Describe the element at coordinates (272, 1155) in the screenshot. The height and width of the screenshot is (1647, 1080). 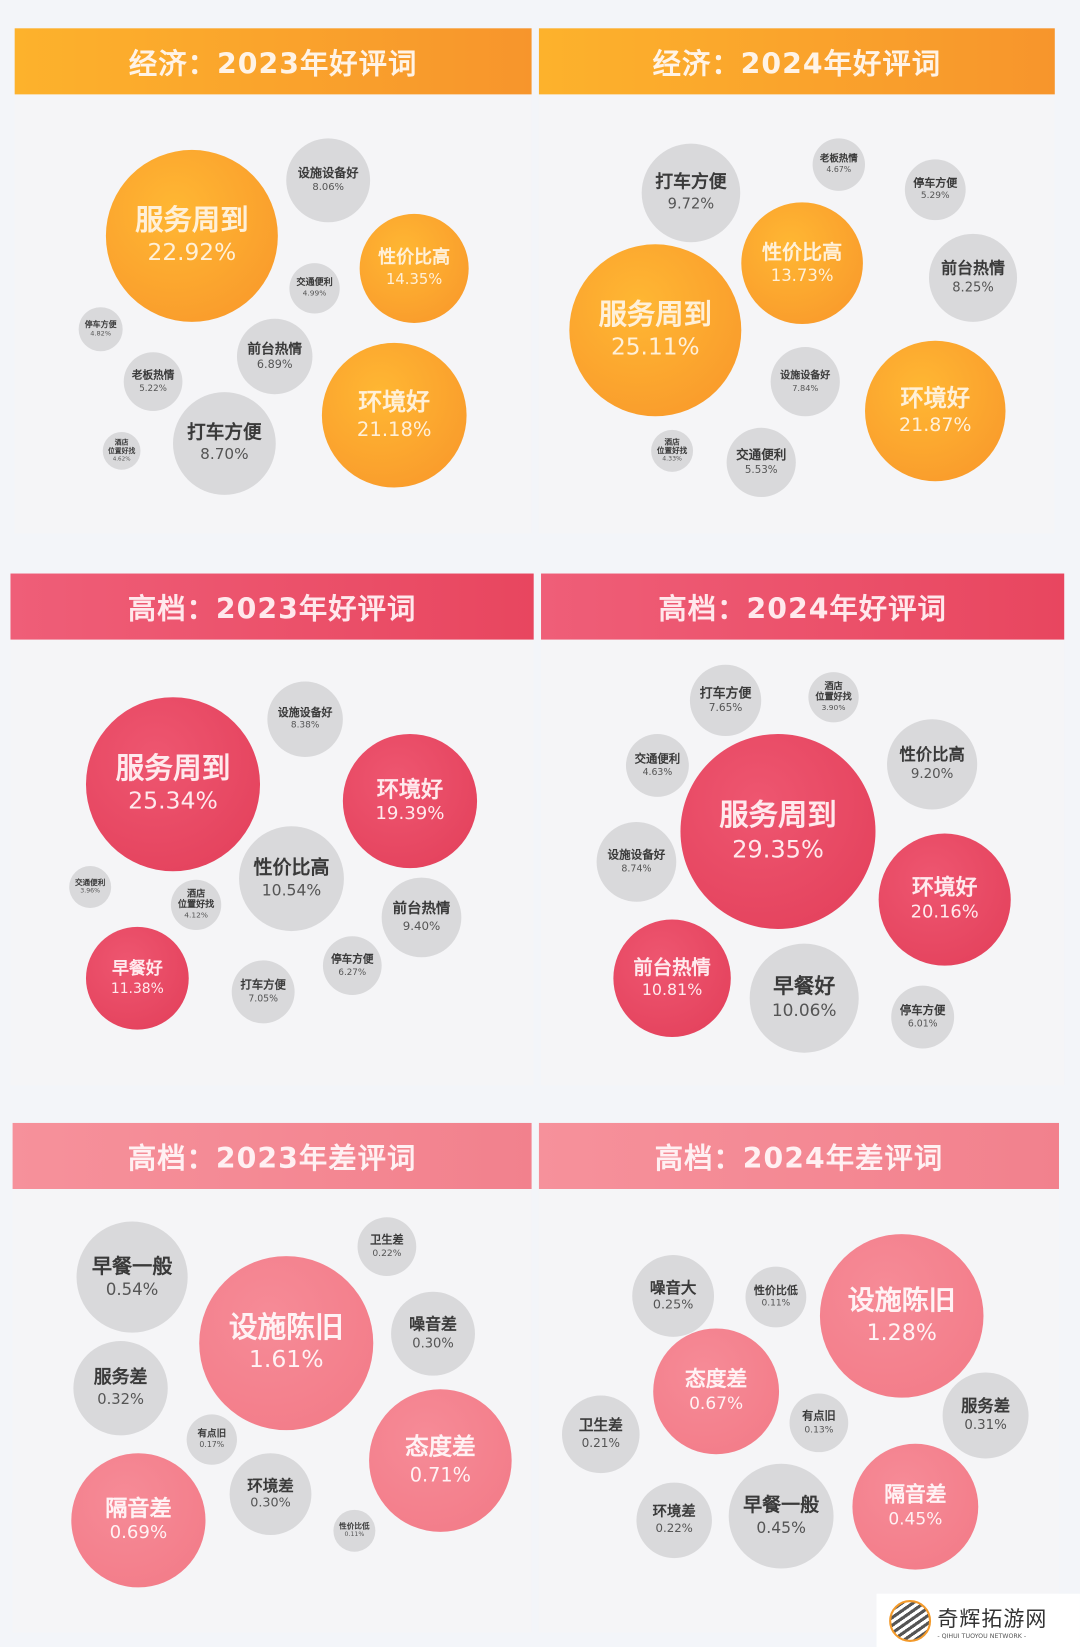
I see `chart-title: 高档：2023年差评词` at that location.